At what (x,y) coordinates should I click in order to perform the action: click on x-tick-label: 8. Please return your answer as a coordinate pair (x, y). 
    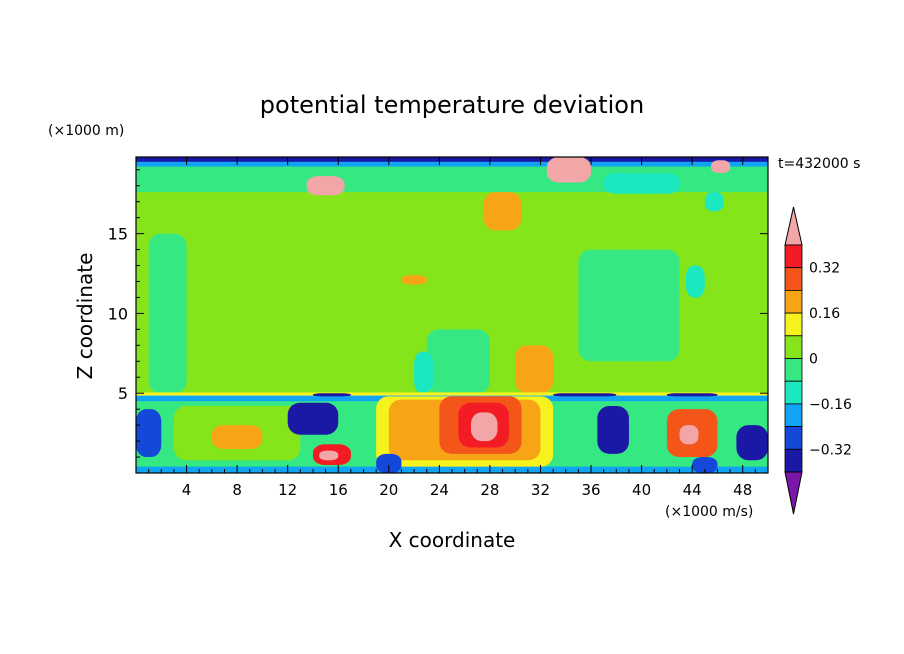
    Looking at the image, I should click on (237, 490).